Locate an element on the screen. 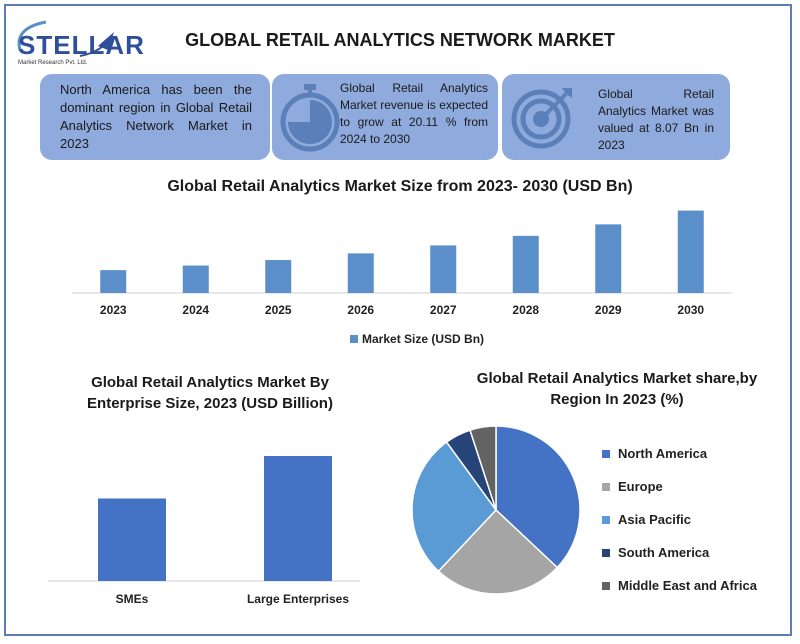 This screenshot has height=644, width=800. stopwatch-icon is located at coordinates (310, 118).